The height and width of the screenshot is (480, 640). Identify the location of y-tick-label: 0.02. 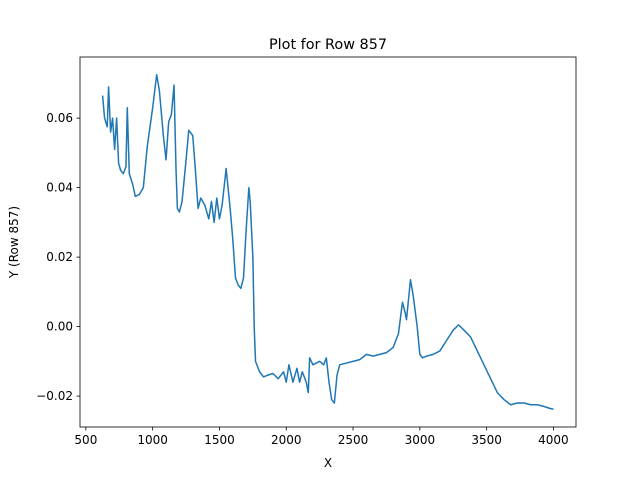
(59, 257).